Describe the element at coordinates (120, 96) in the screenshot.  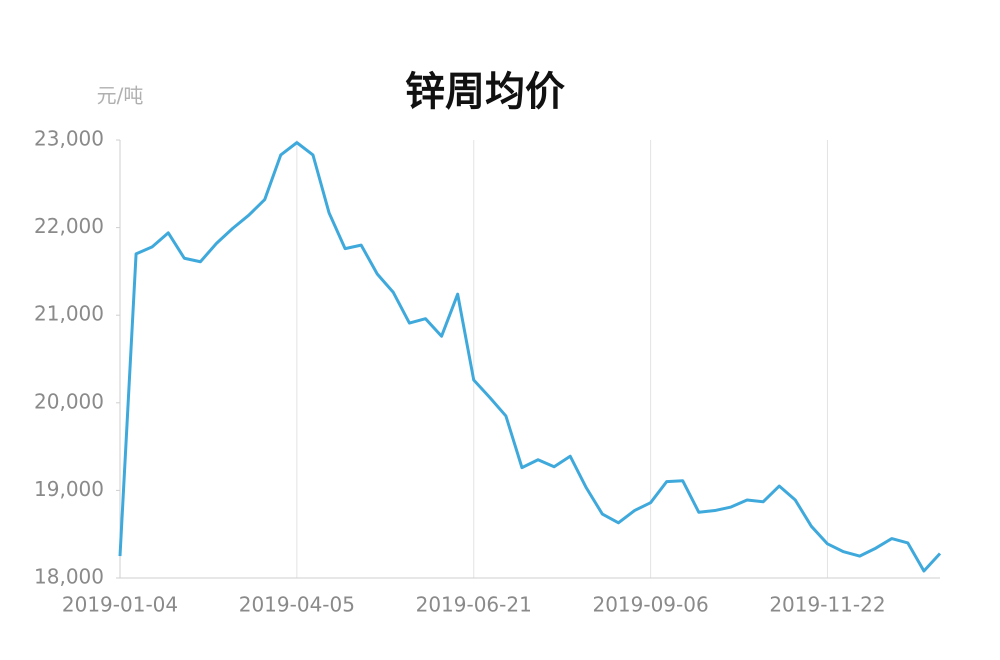
I see `y-axis-unit: 元/吨` at that location.